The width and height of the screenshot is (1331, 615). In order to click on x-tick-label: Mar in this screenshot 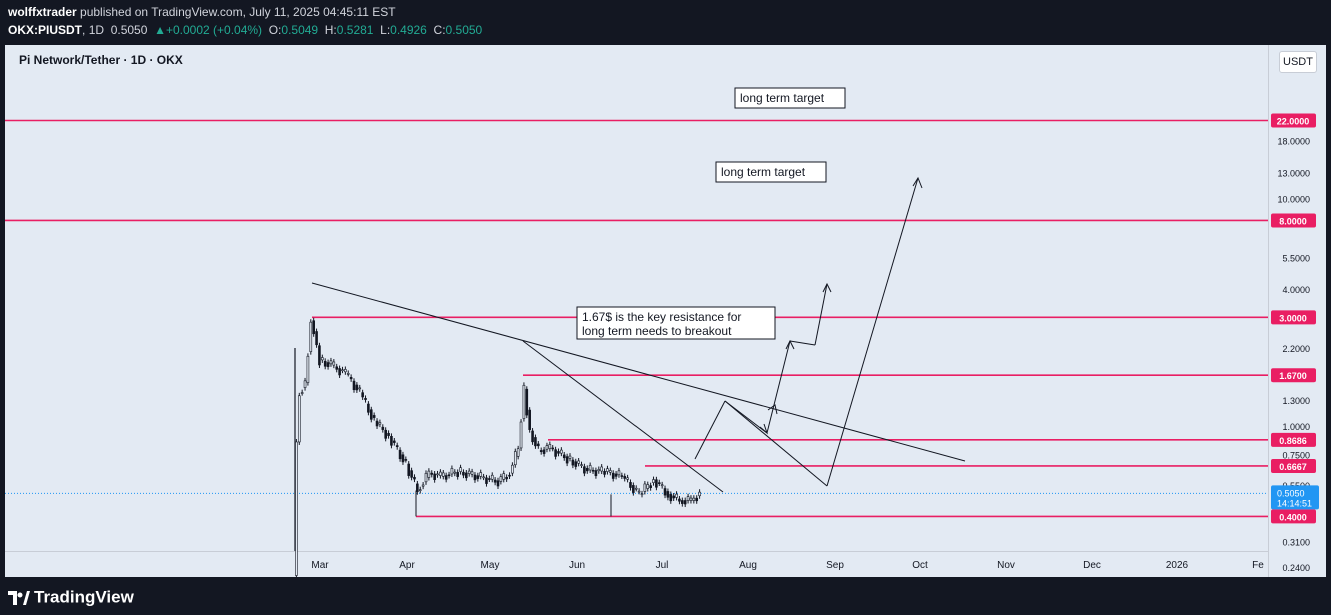, I will do `click(320, 565)`.